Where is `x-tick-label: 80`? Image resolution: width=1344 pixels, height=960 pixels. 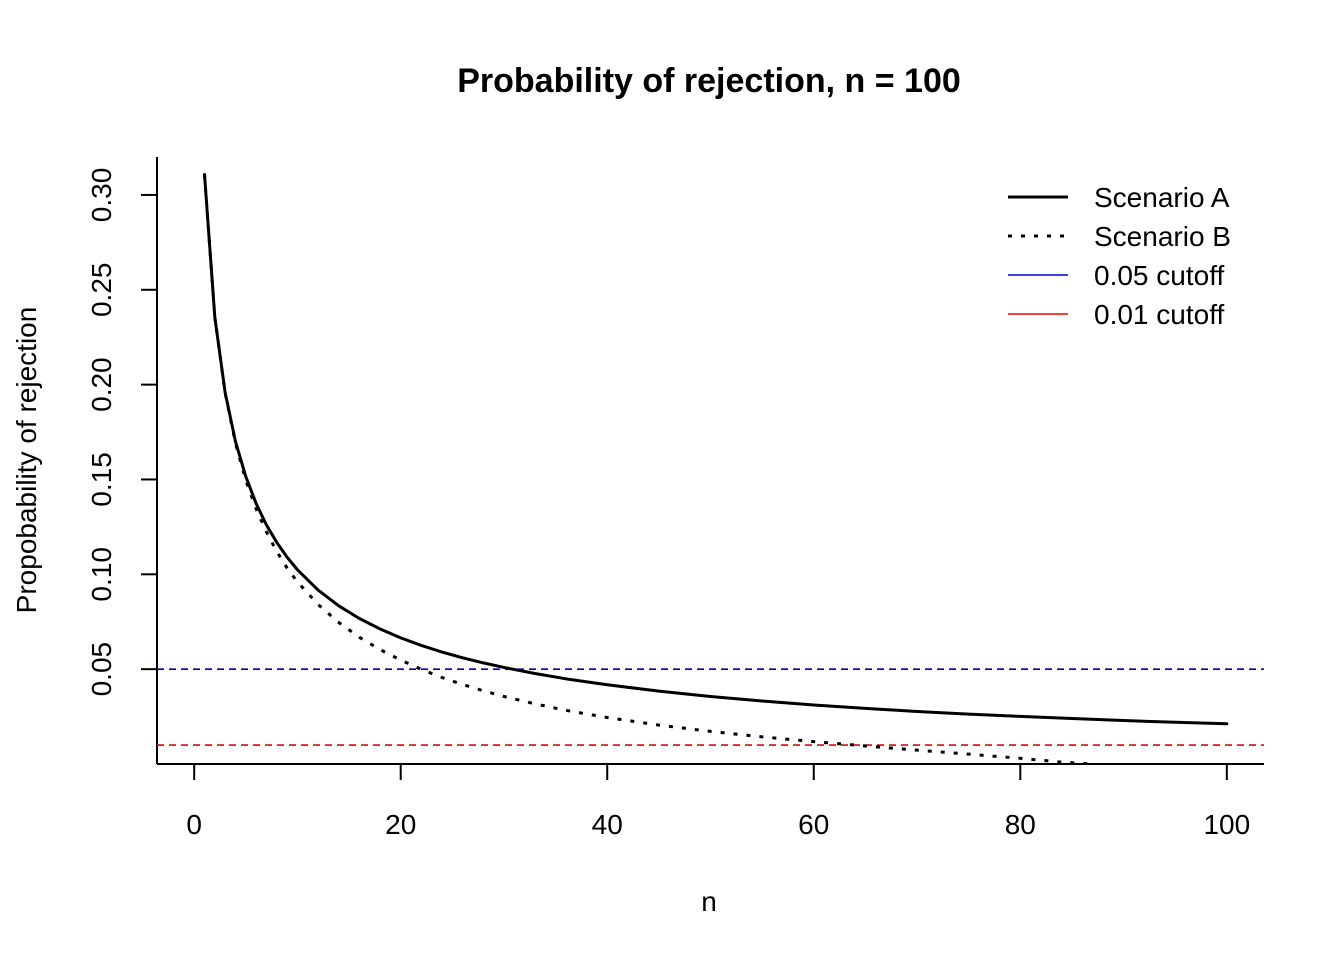
x-tick-label: 80 is located at coordinates (1020, 824).